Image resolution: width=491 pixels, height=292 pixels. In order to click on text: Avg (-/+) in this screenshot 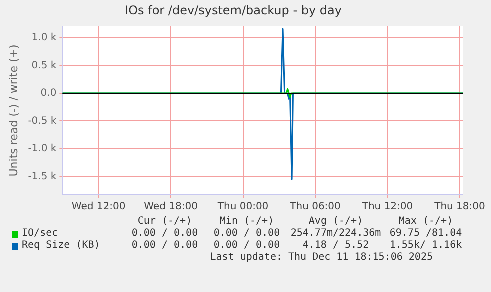, I will do `click(336, 222)`.